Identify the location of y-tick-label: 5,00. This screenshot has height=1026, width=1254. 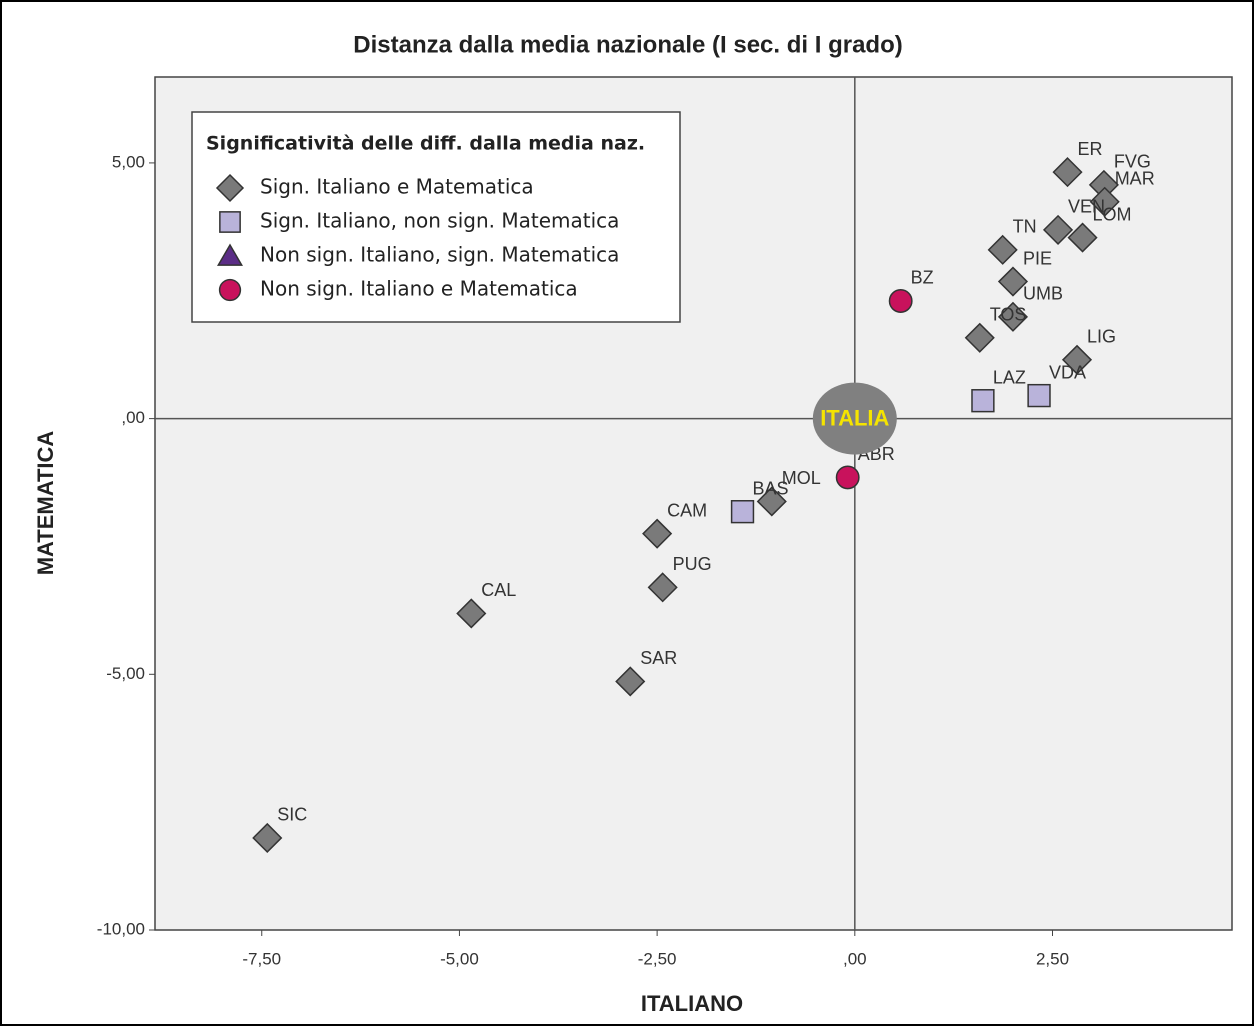
(128, 161).